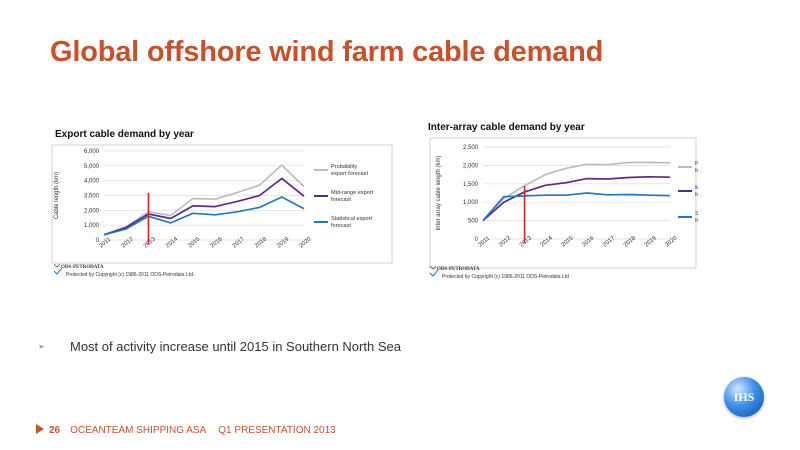 The image size is (800, 450). I want to click on series-line-statistical-export-forecast, so click(204, 216).